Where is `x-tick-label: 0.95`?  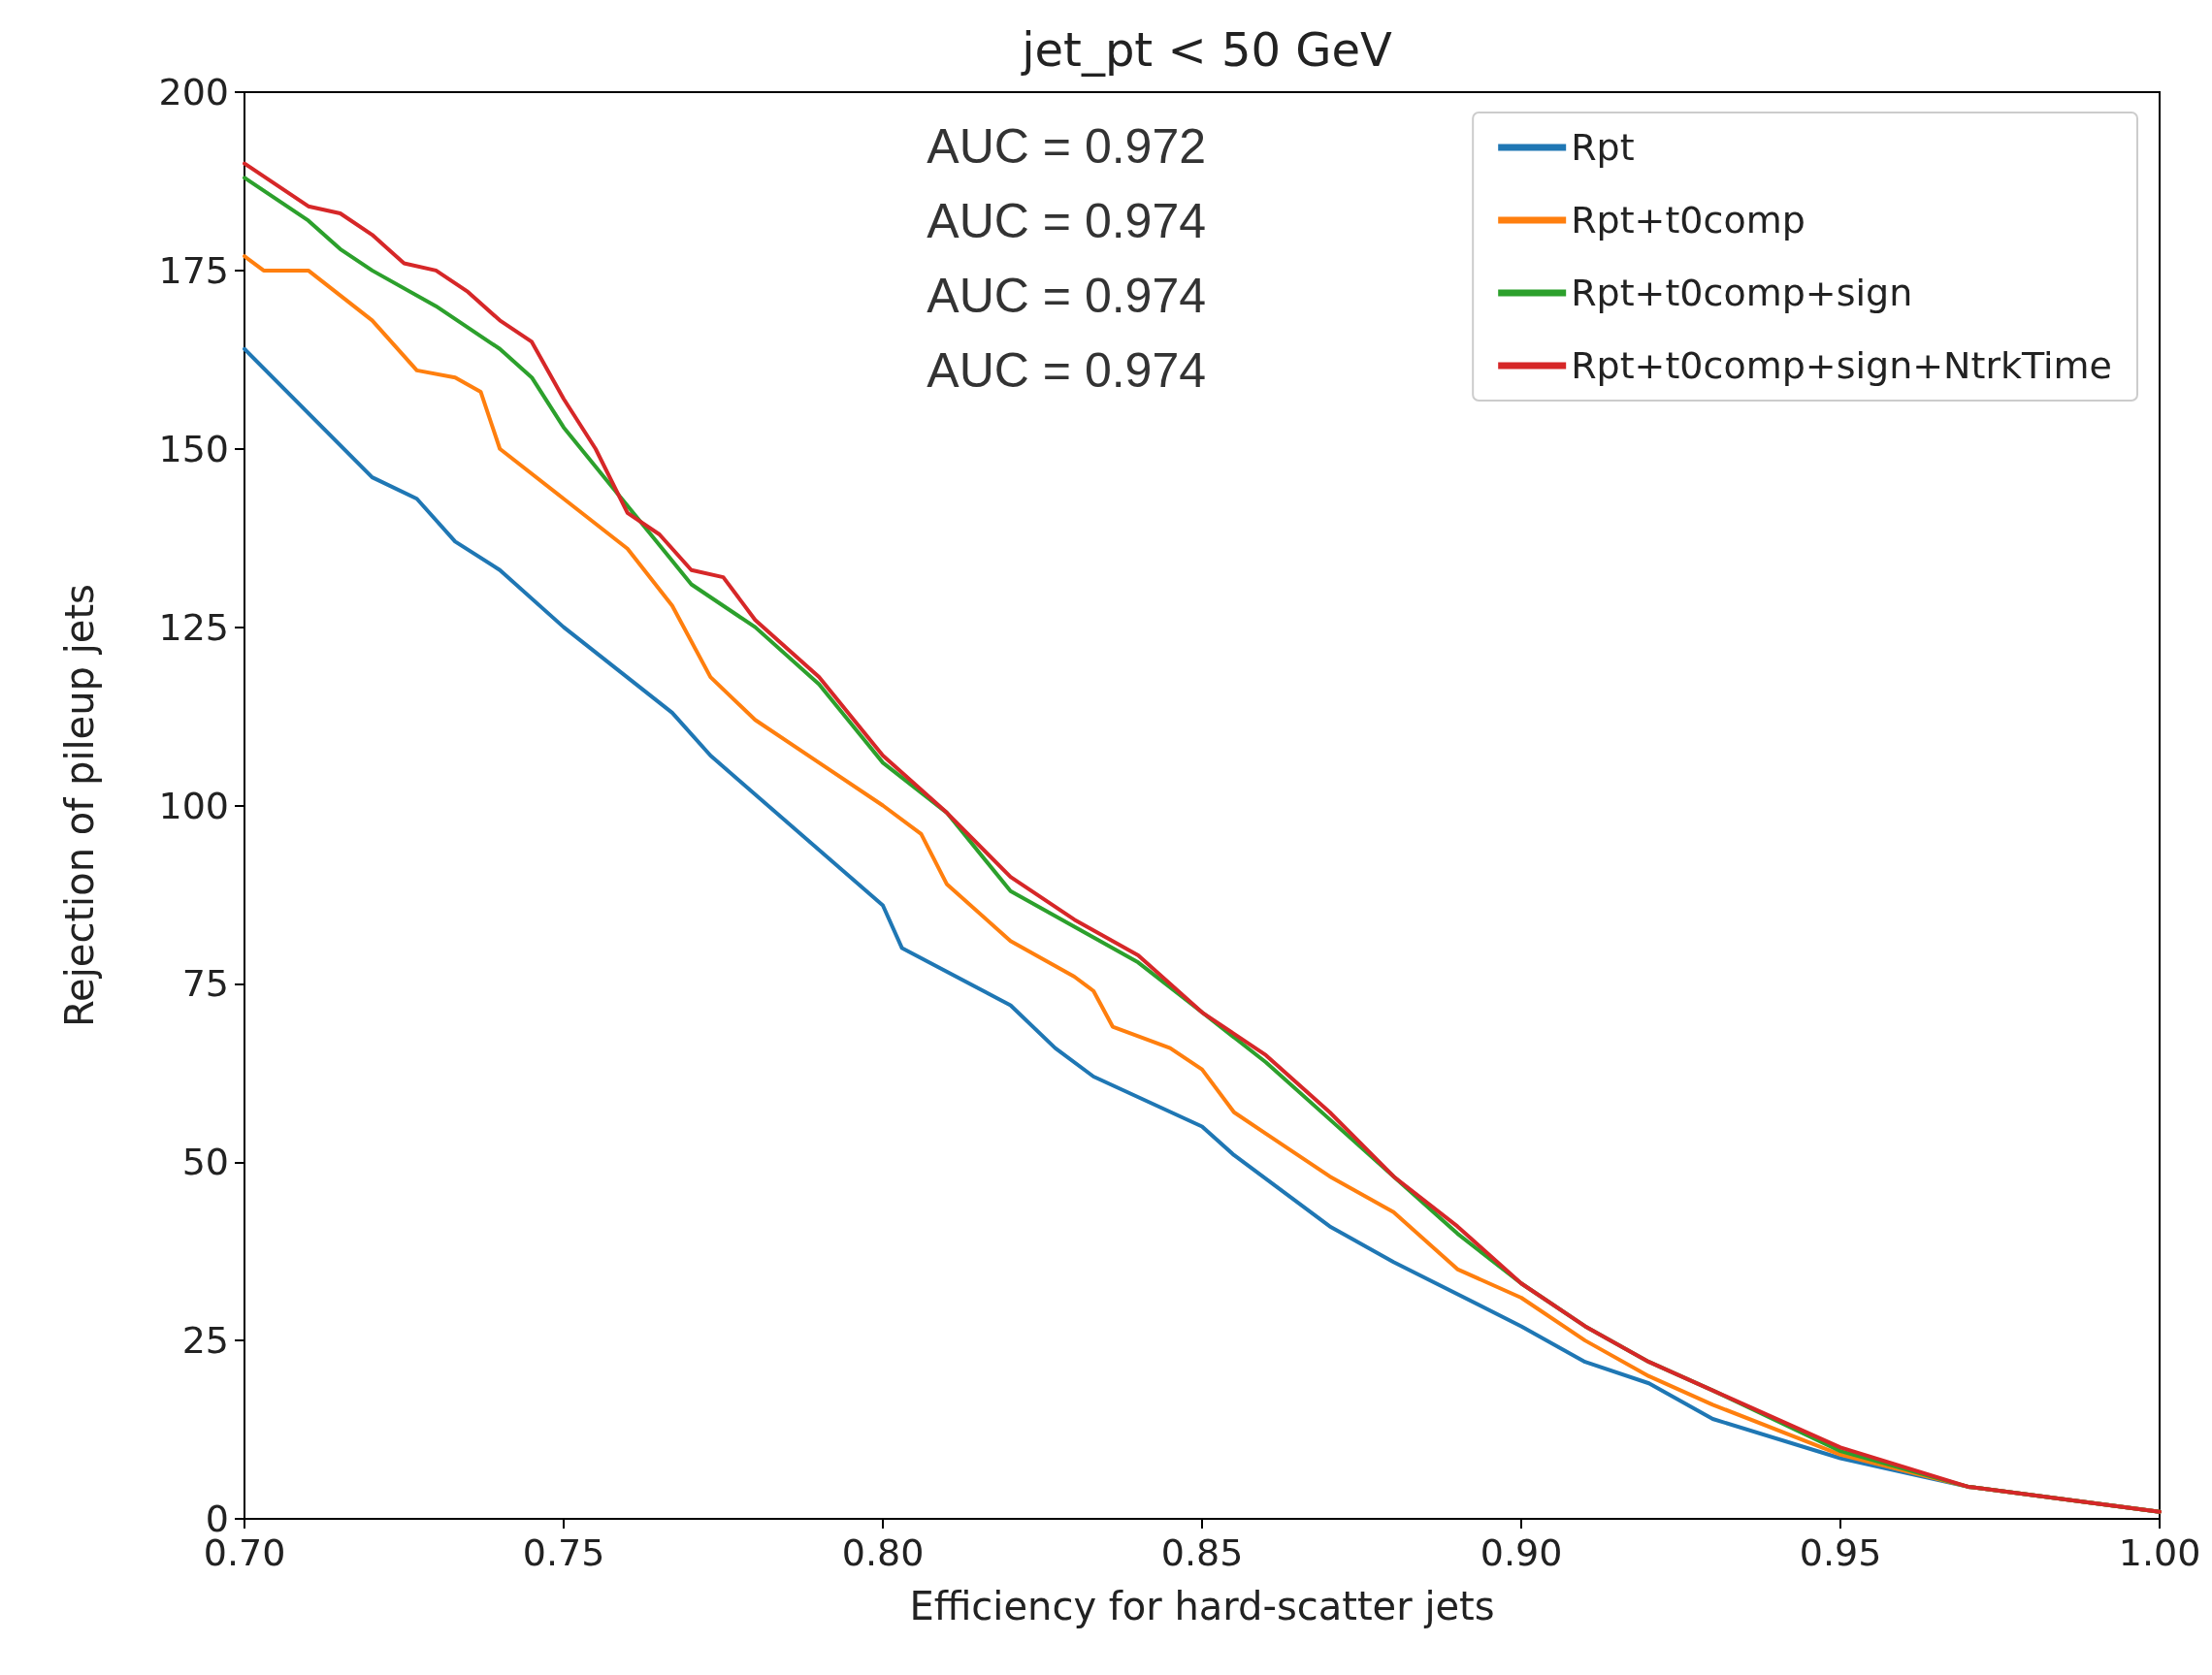
x-tick-label: 0.95 is located at coordinates (1841, 1552).